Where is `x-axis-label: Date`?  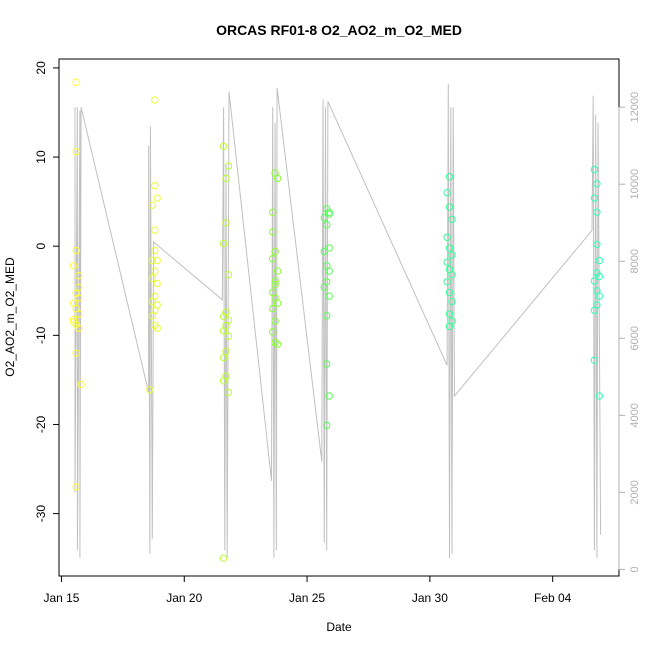
x-axis-label: Date is located at coordinates (339, 627).